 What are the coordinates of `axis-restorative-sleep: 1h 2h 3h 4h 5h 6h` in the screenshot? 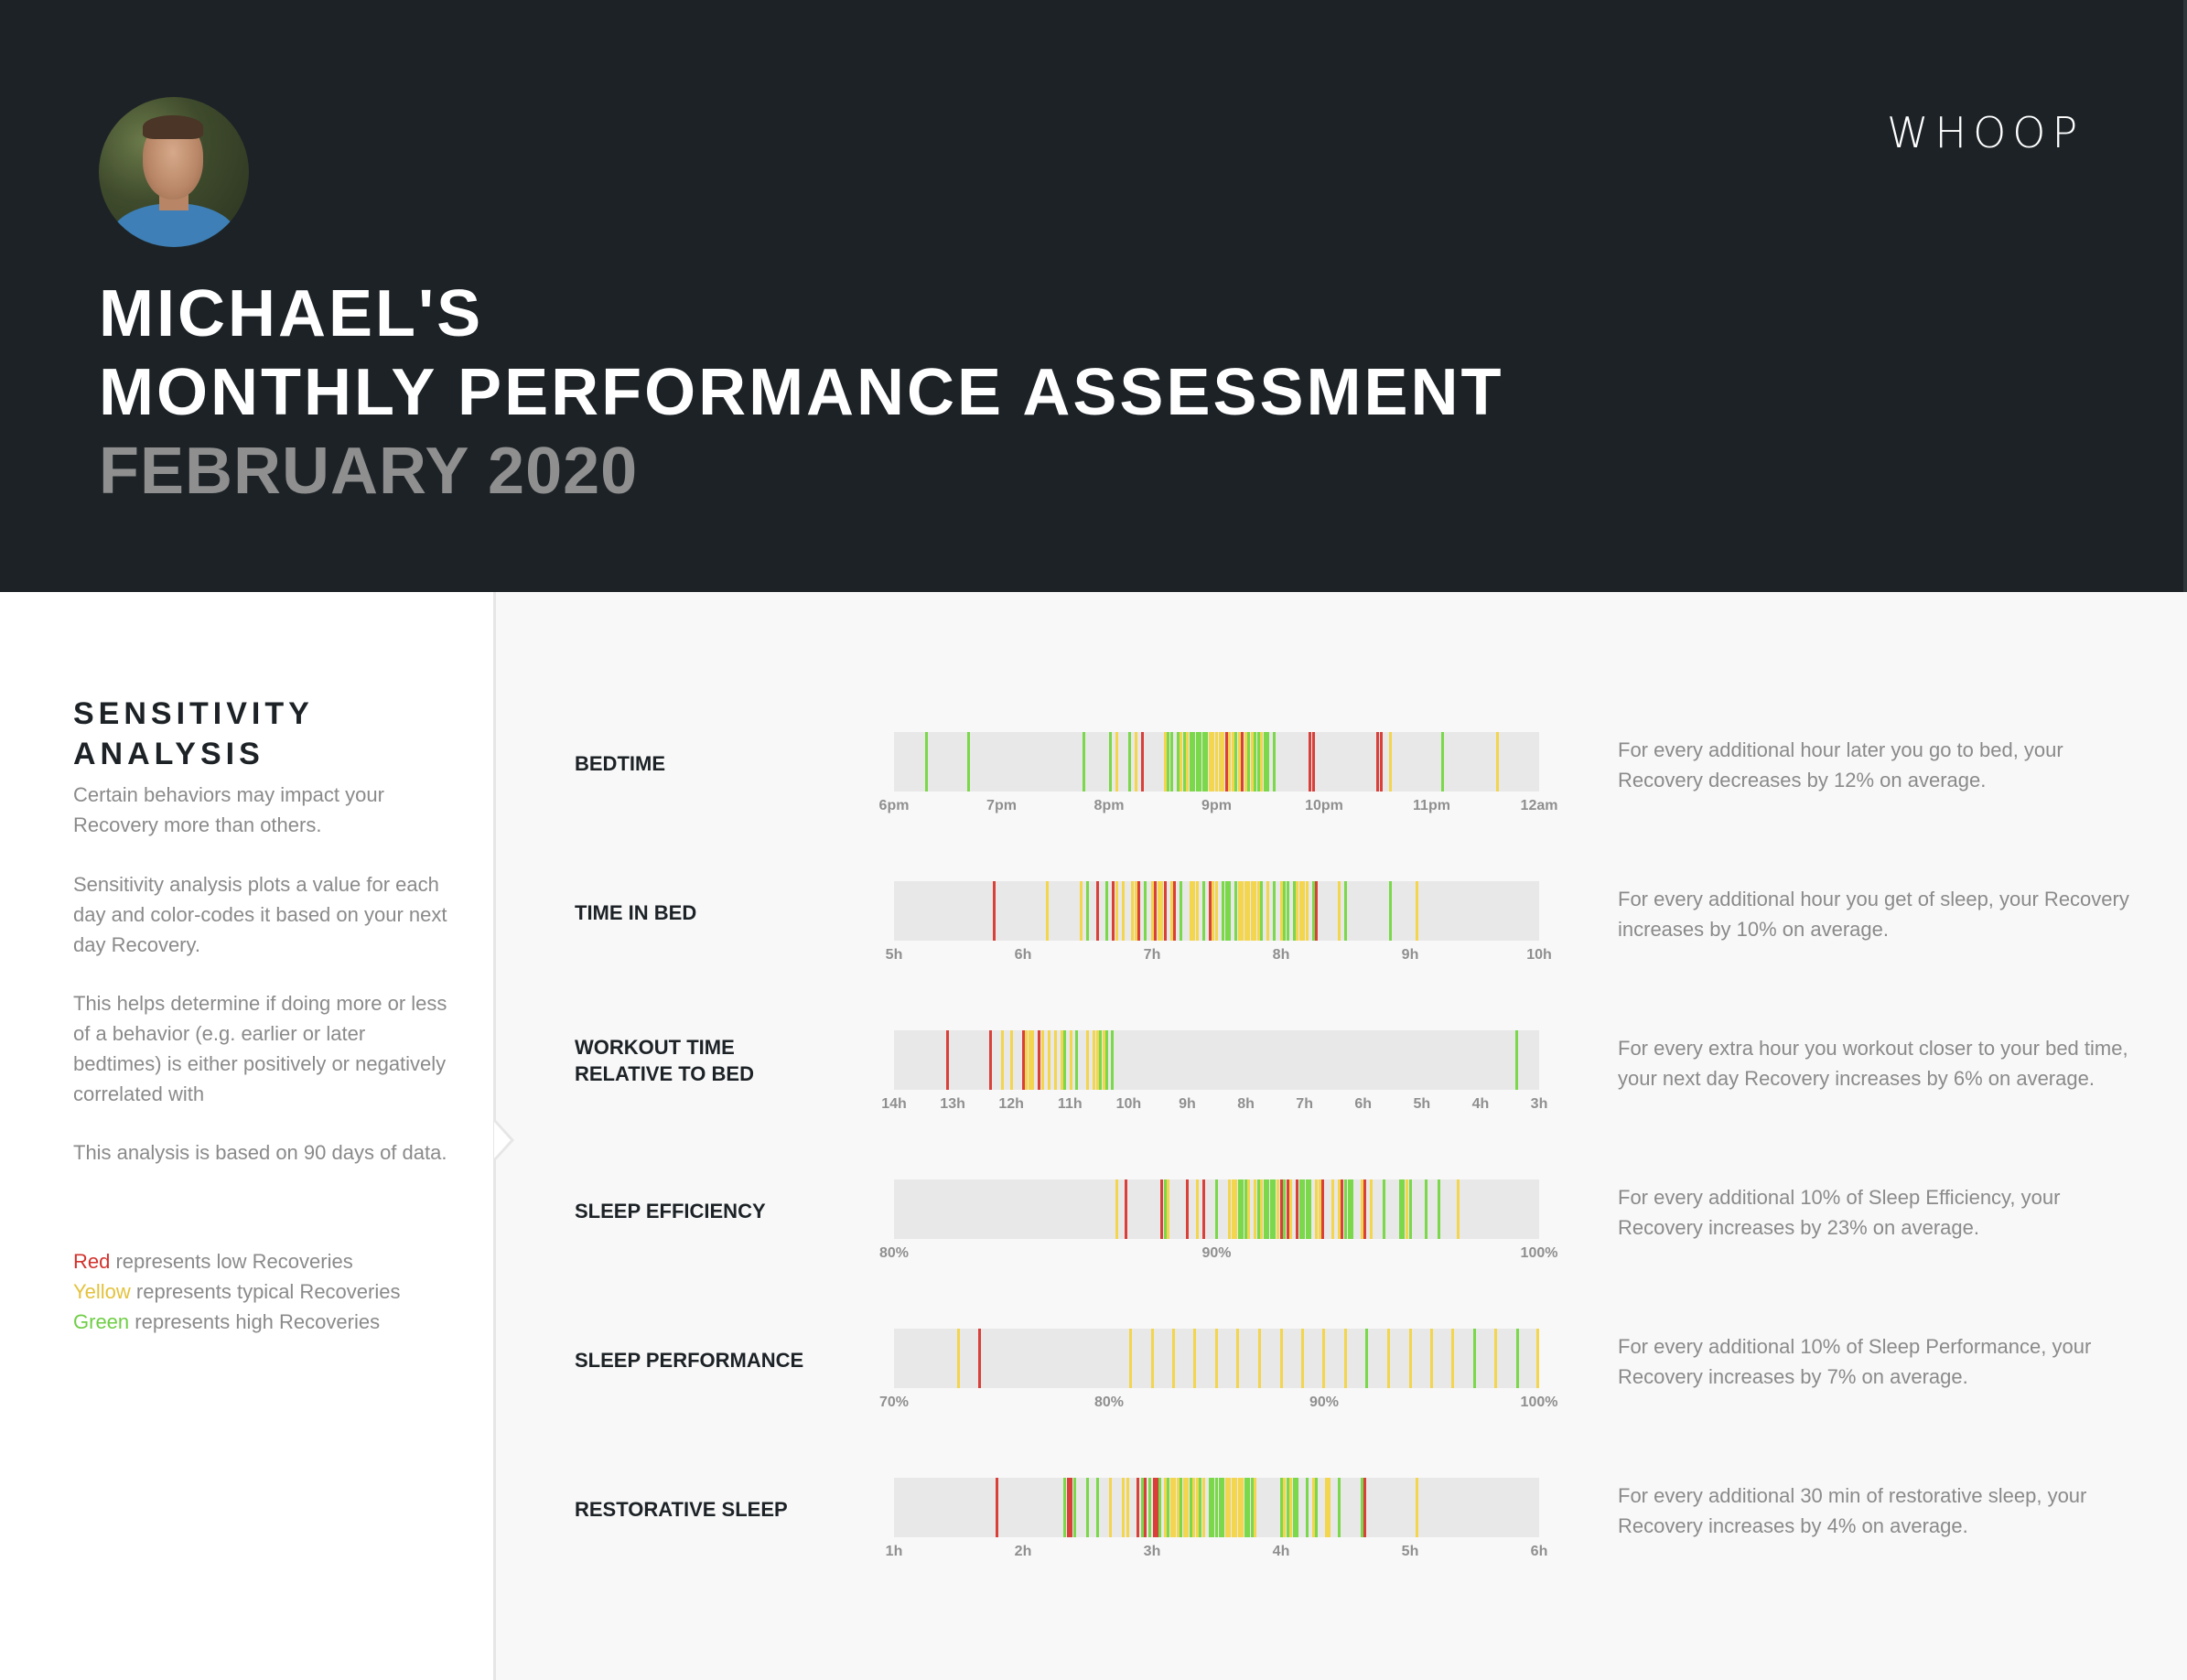 It's located at (1217, 1553).